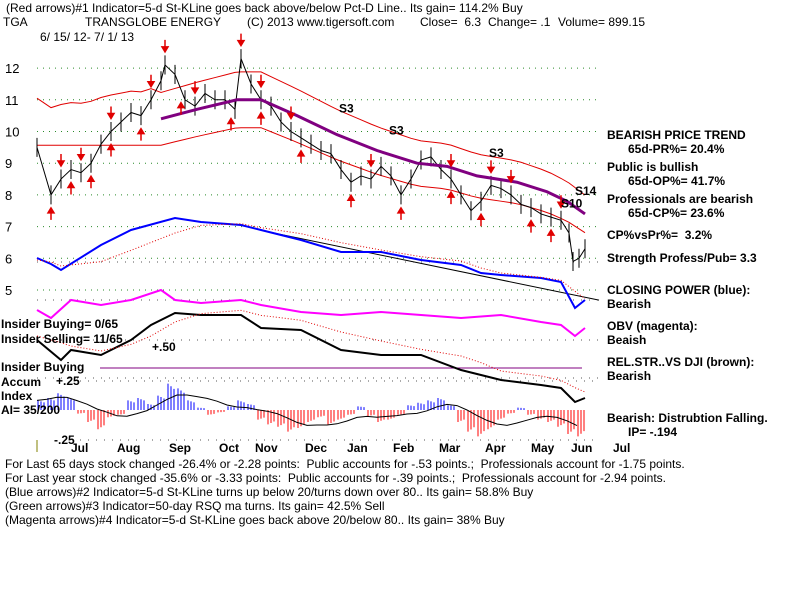 The height and width of the screenshot is (600, 800). What do you see at coordinates (311, 357) in the screenshot?
I see `relative-strength-line` at bounding box center [311, 357].